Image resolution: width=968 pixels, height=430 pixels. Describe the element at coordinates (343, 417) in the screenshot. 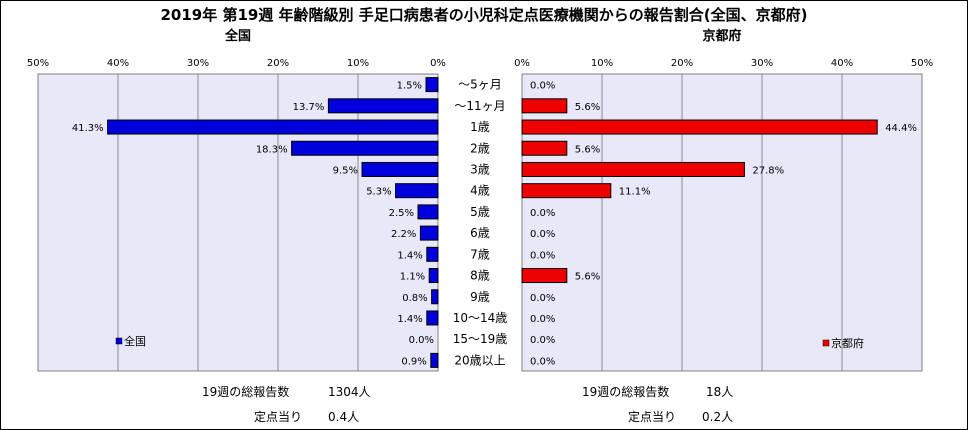

I see `national-per-point-value: 0.4人` at that location.